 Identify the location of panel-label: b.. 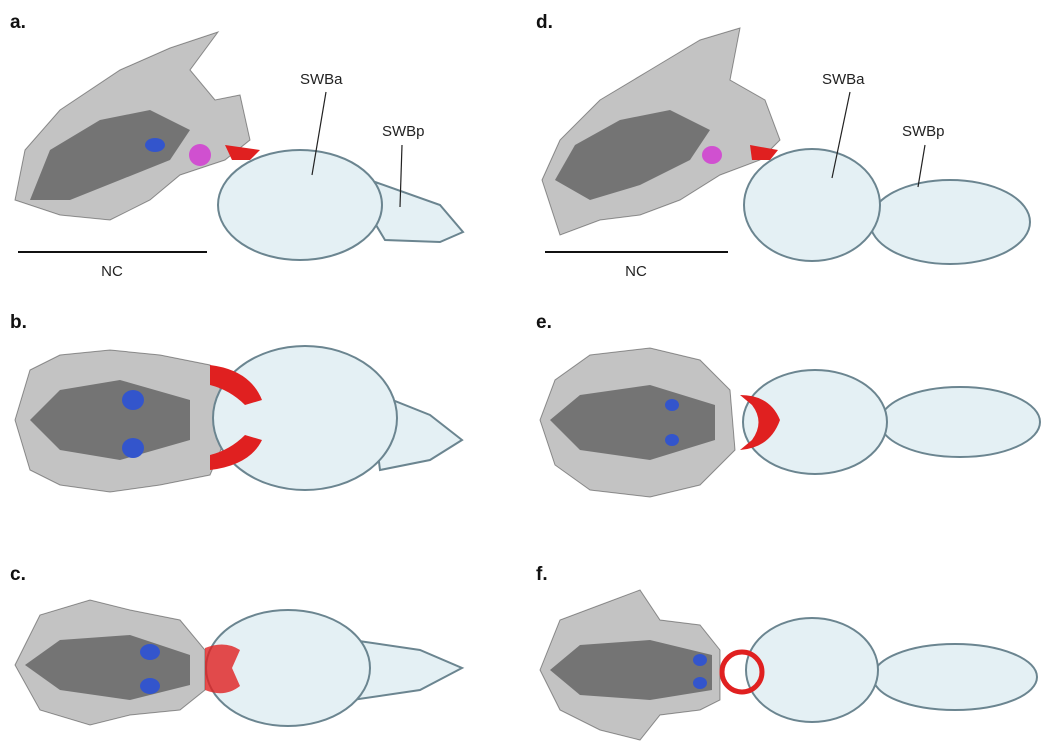
(18, 322).